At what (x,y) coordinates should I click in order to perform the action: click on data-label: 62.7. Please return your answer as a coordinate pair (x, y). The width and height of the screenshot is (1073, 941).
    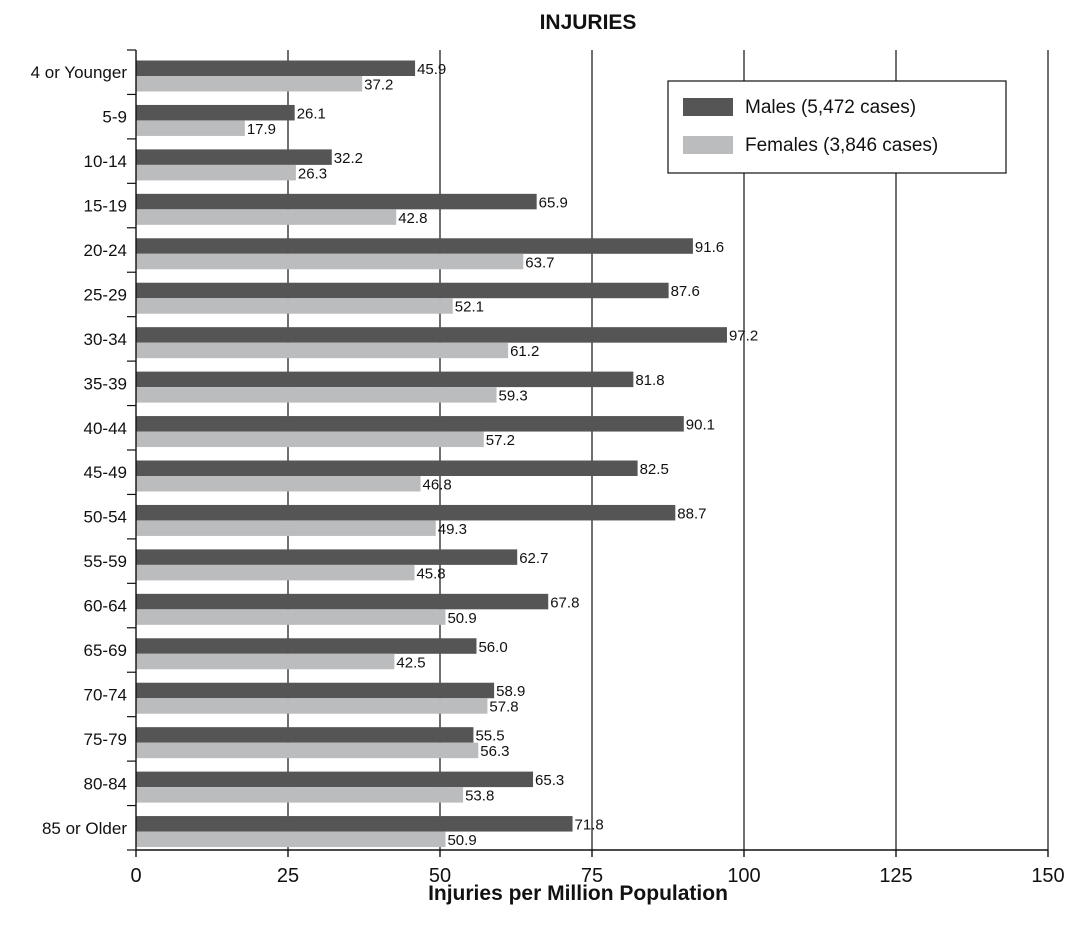
    Looking at the image, I should click on (533, 558).